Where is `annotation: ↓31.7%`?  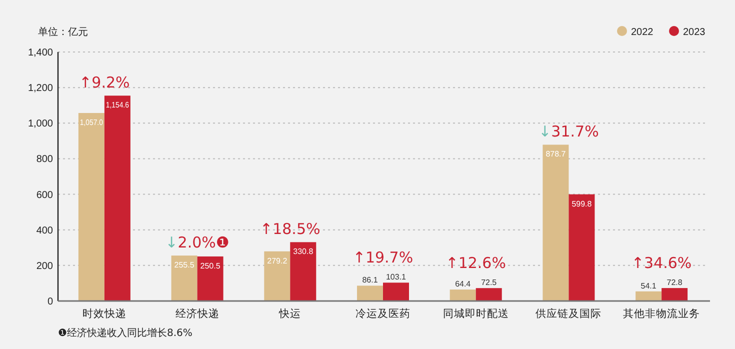 annotation: ↓31.7% is located at coordinates (568, 131).